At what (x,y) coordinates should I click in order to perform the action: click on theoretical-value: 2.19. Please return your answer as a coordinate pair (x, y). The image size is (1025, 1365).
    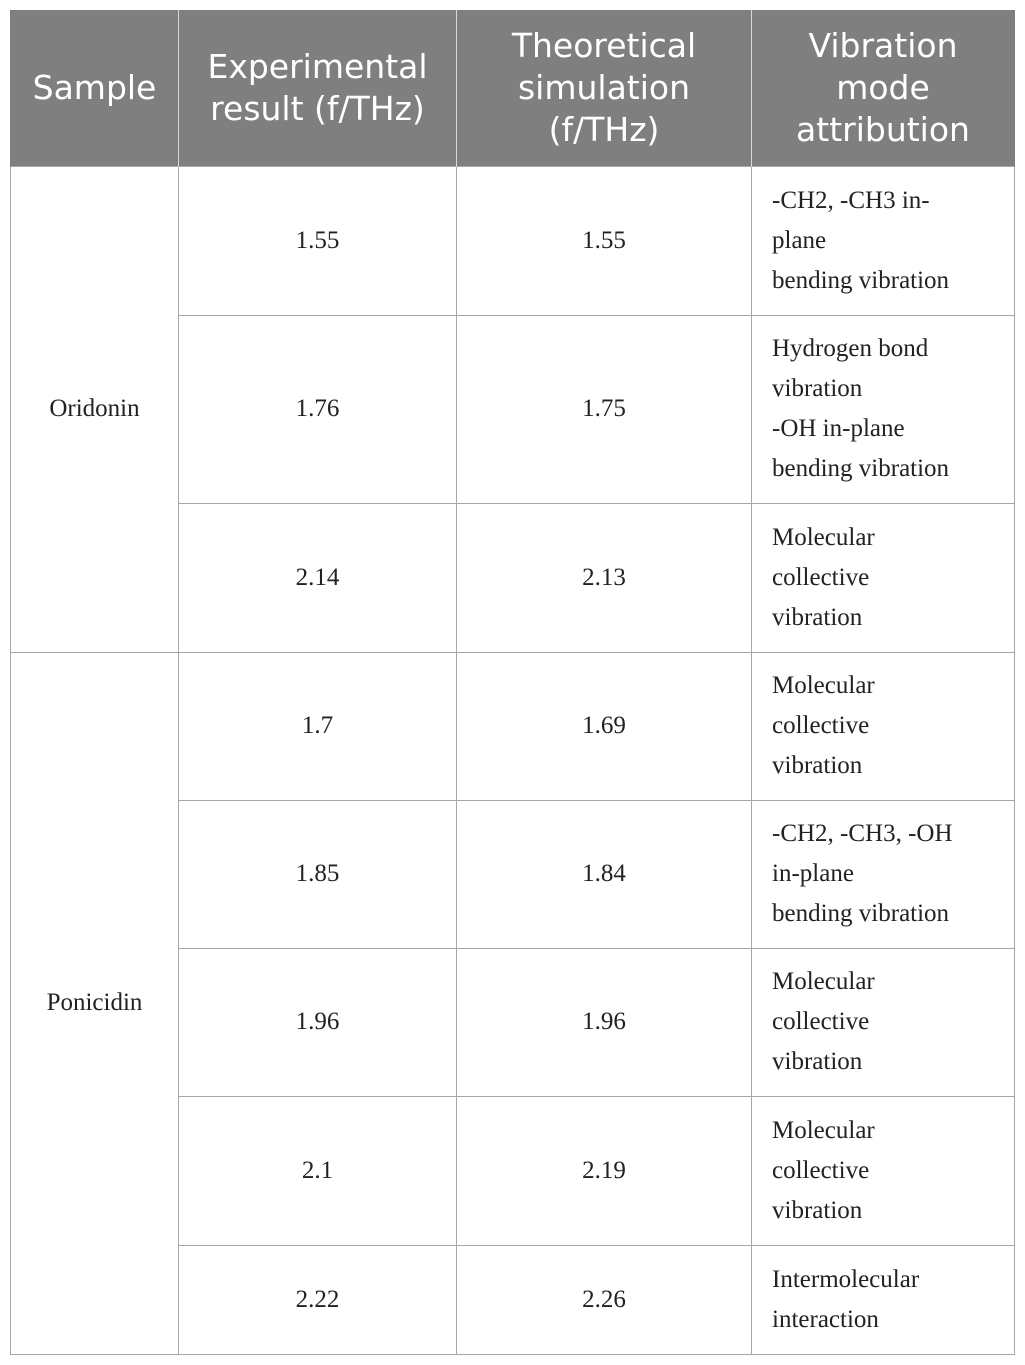
    Looking at the image, I should click on (604, 1170).